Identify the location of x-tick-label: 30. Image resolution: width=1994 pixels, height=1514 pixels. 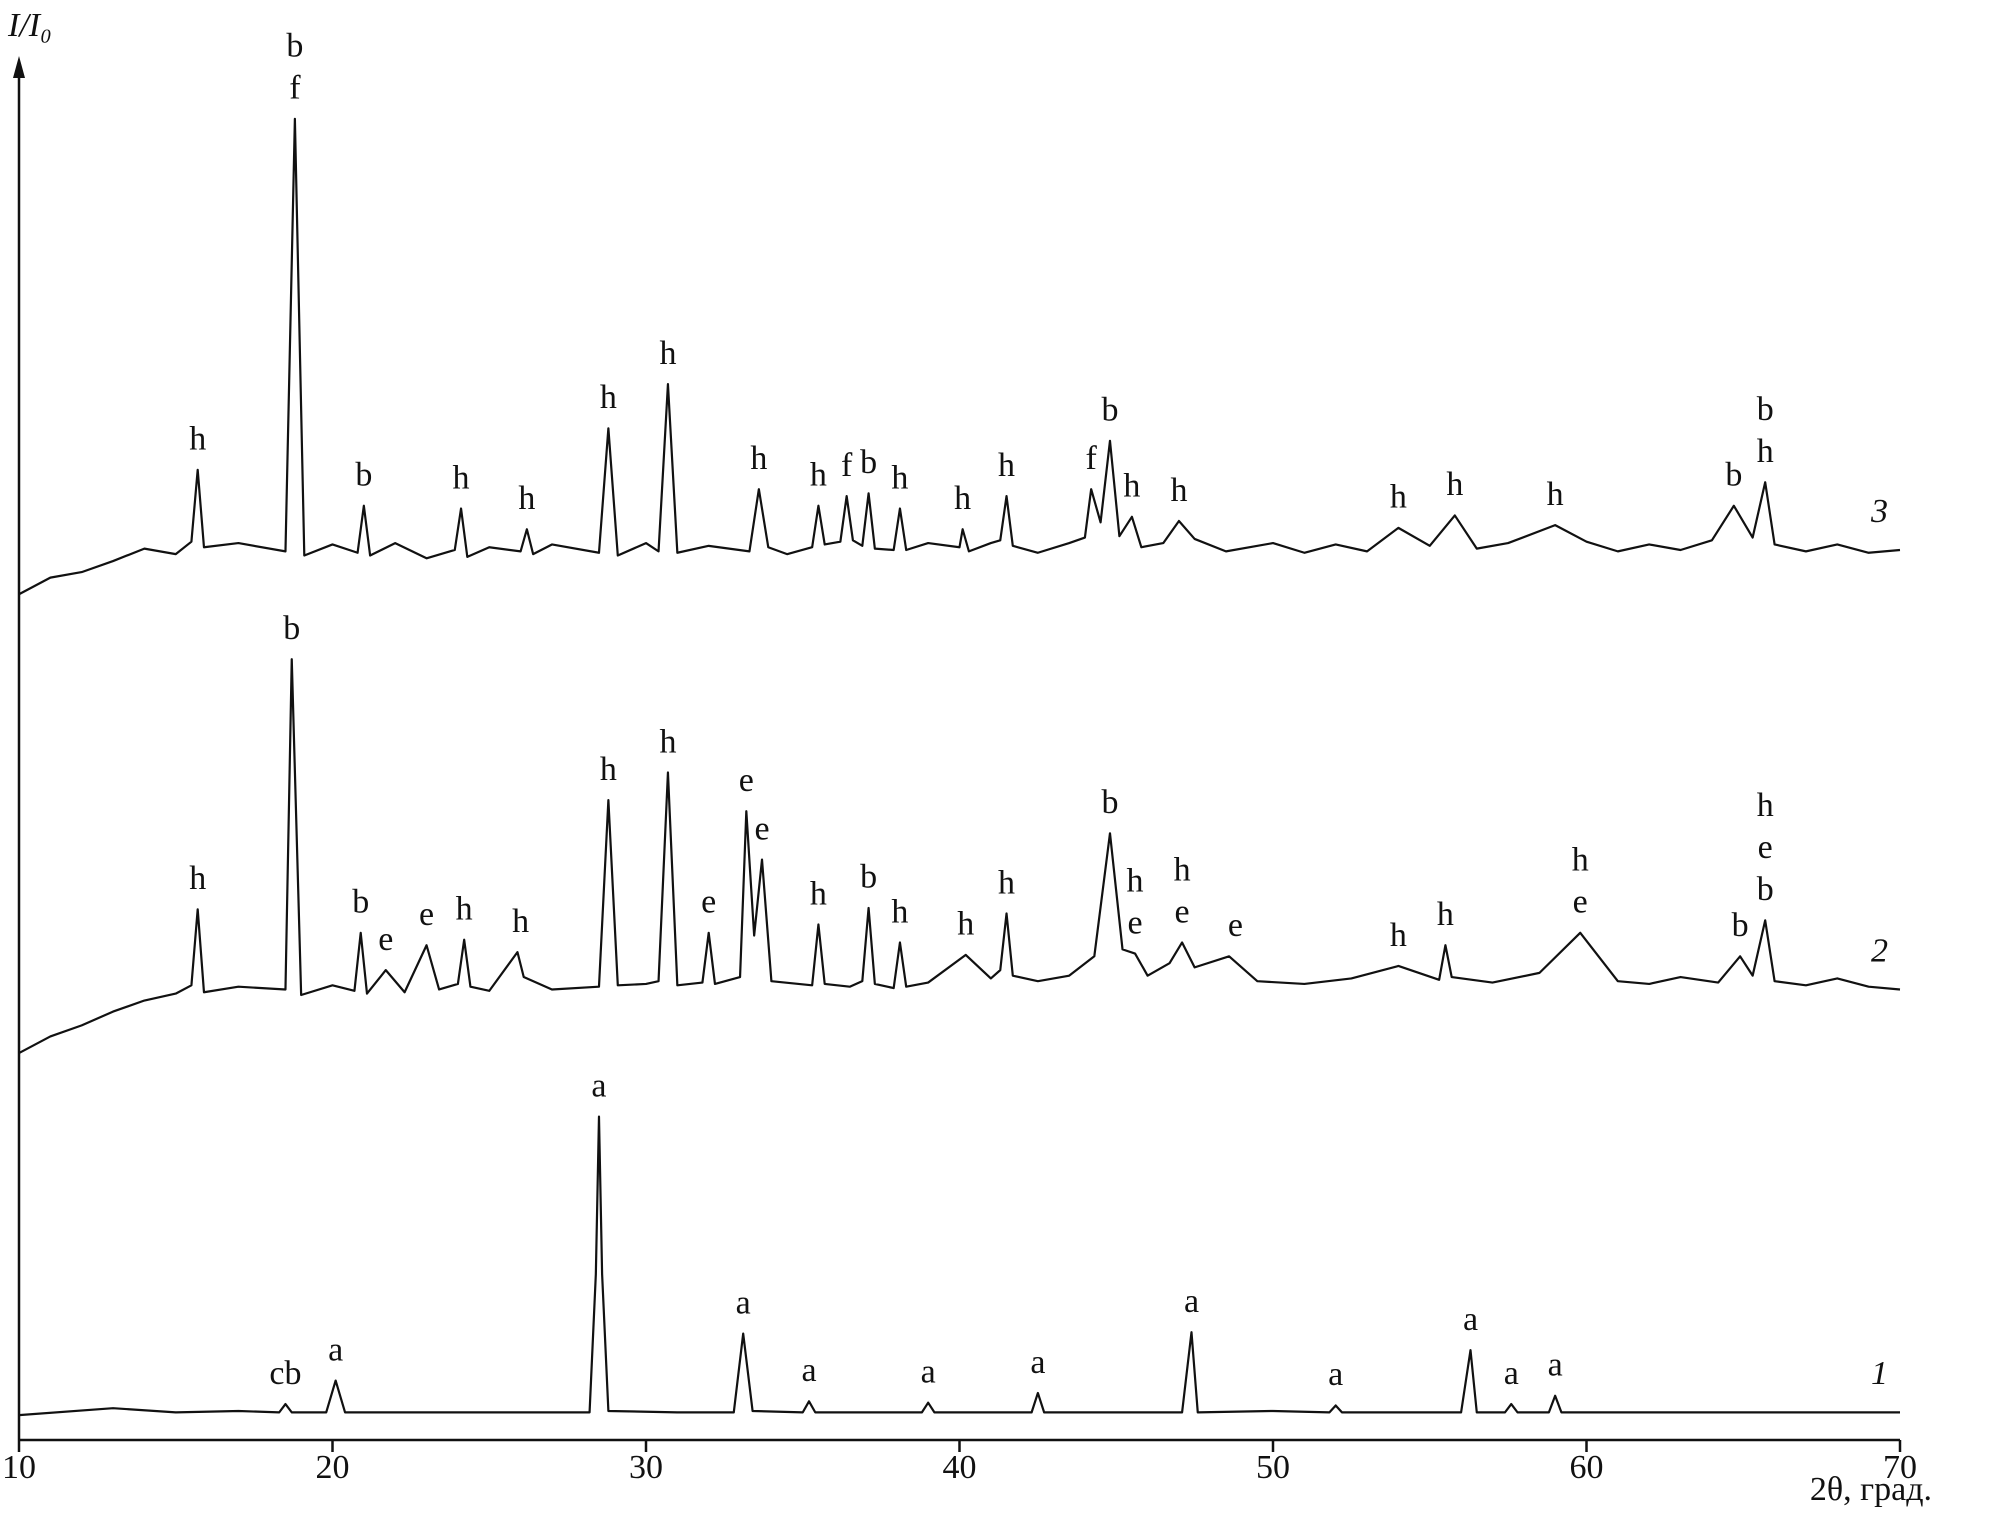
(646, 1467).